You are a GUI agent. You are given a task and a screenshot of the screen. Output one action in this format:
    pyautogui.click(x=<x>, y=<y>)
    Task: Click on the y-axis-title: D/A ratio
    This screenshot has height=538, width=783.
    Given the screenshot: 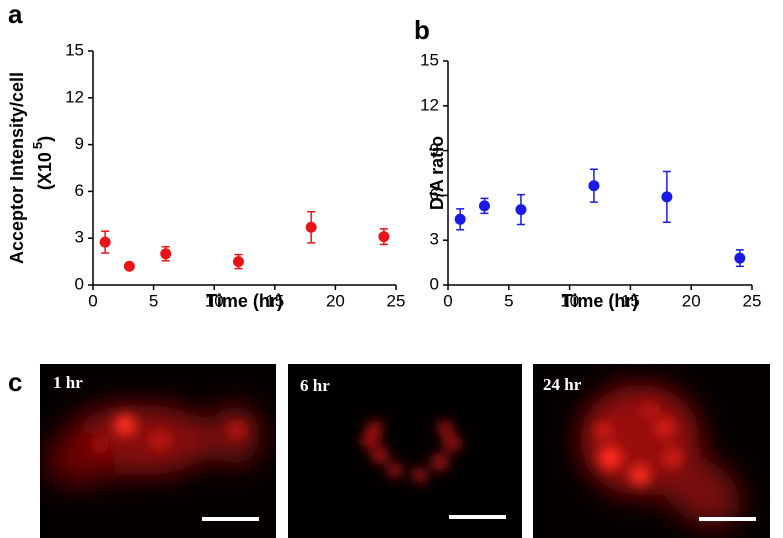 What is the action you would take?
    pyautogui.click(x=437, y=173)
    